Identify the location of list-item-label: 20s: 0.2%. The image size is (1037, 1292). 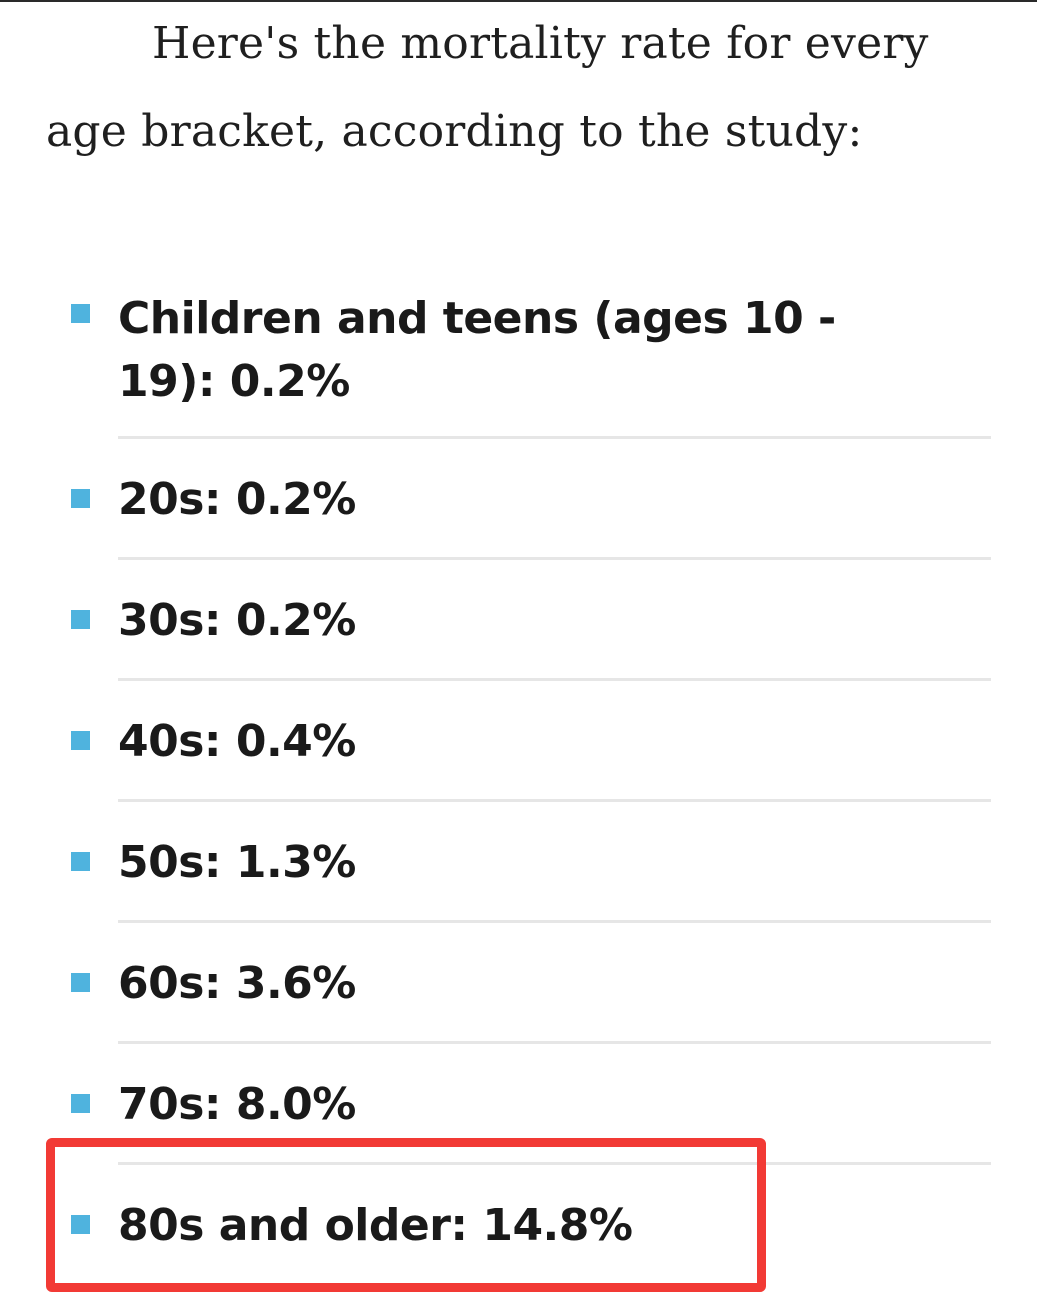
(237, 499).